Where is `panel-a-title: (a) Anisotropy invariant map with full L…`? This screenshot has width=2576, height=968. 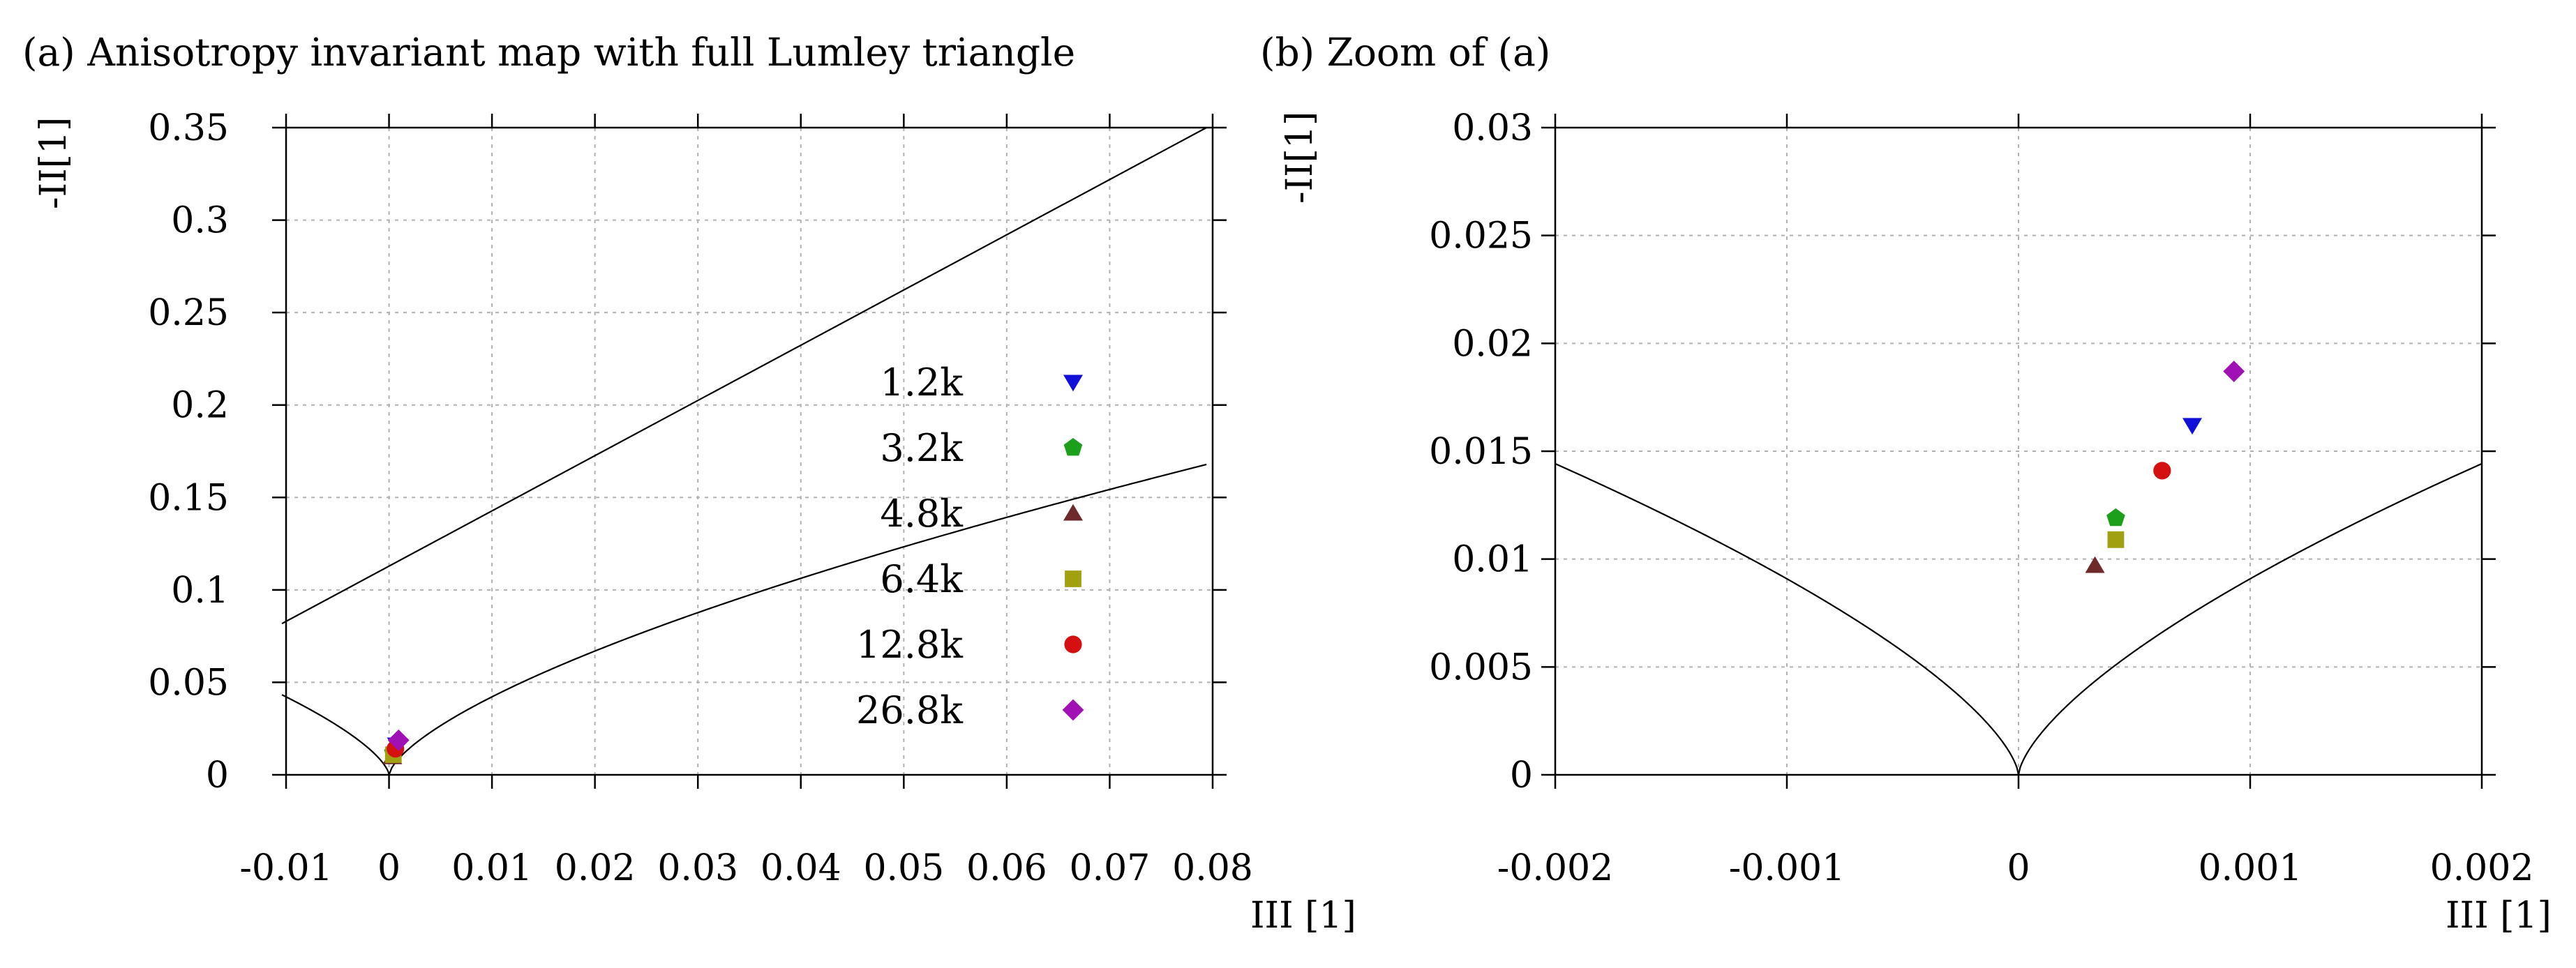
panel-a-title: (a) Anisotropy invariant map with full L… is located at coordinates (548, 52).